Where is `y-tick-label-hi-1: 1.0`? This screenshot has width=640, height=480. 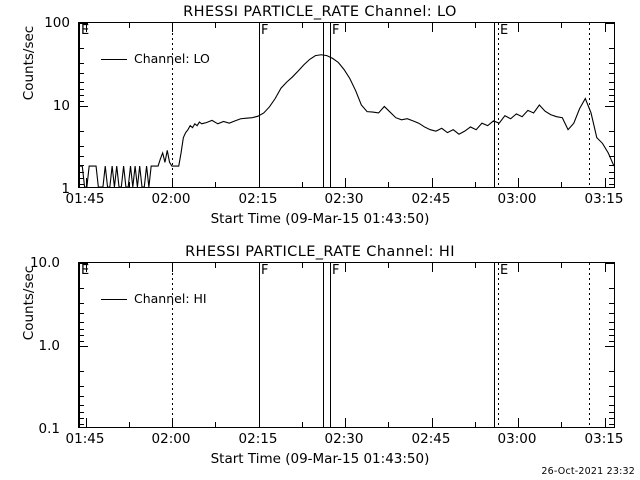 y-tick-label-hi-1: 1.0 is located at coordinates (49, 346).